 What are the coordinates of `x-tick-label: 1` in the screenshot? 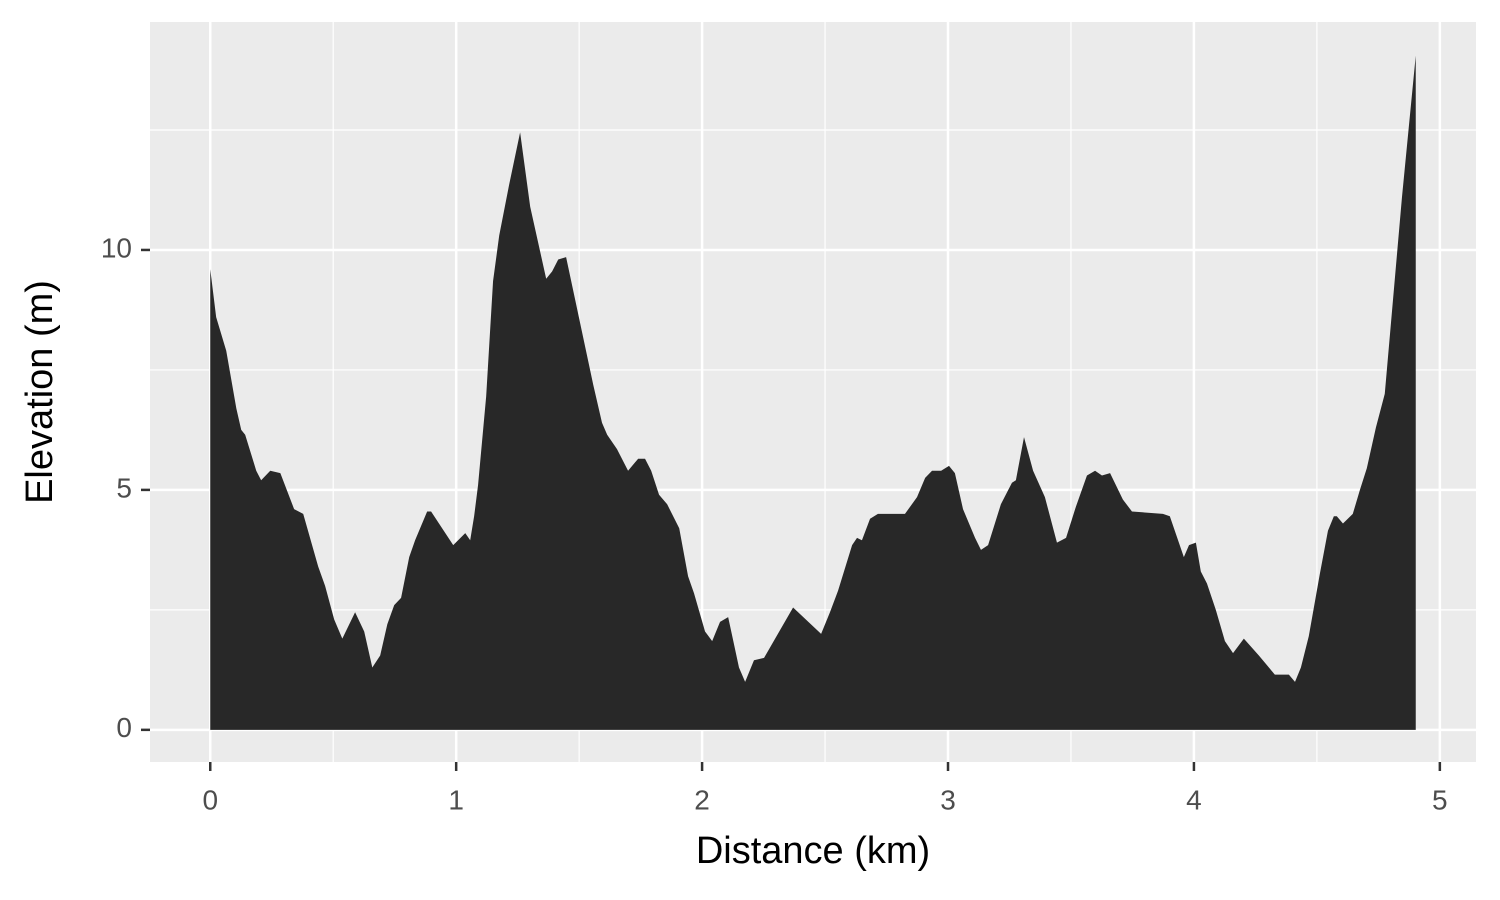 It's located at (456, 799).